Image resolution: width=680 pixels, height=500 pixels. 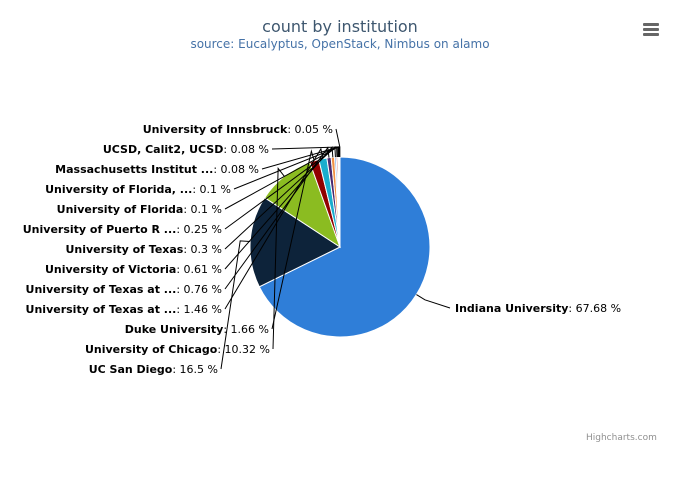 I want to click on slice-label: University of Puerto R ...: 0.25 %, so click(x=122, y=229).